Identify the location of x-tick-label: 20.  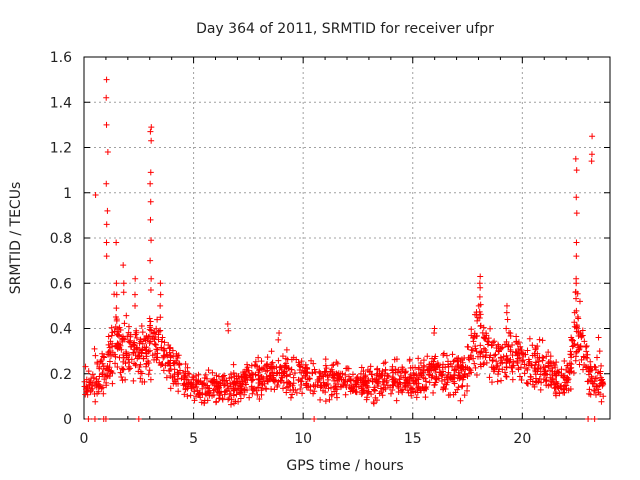
(522, 439).